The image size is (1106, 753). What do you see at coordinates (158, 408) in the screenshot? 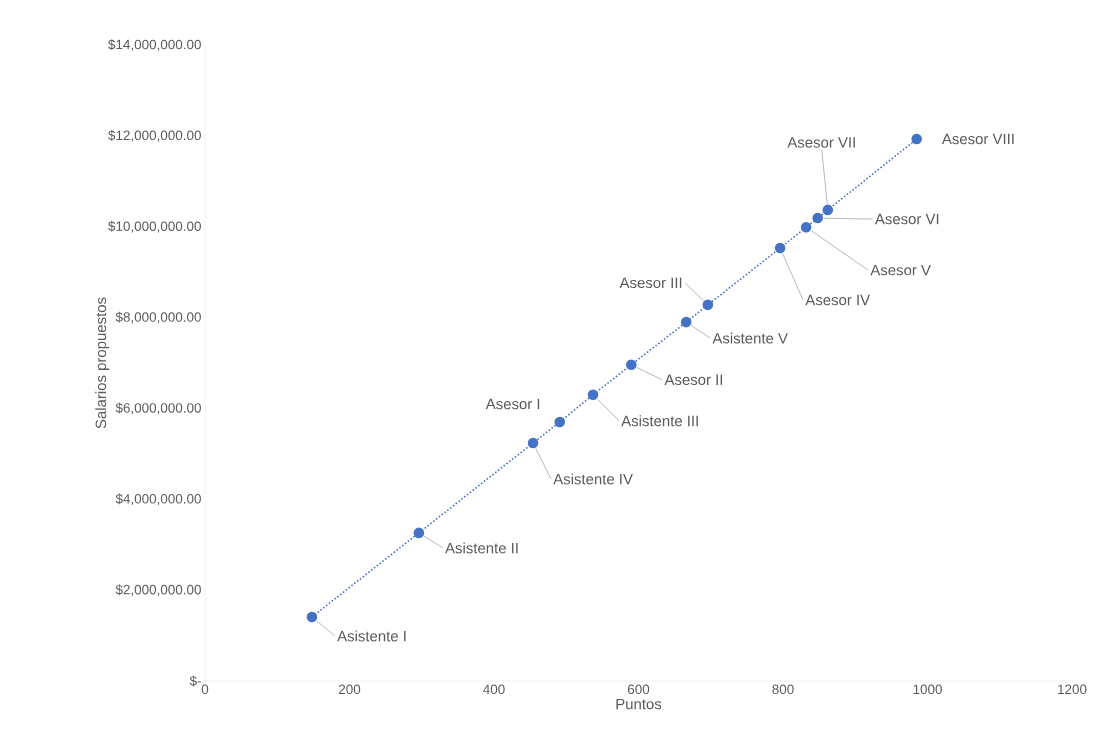
I see `y-tick-label: $6,000,000.00` at bounding box center [158, 408].